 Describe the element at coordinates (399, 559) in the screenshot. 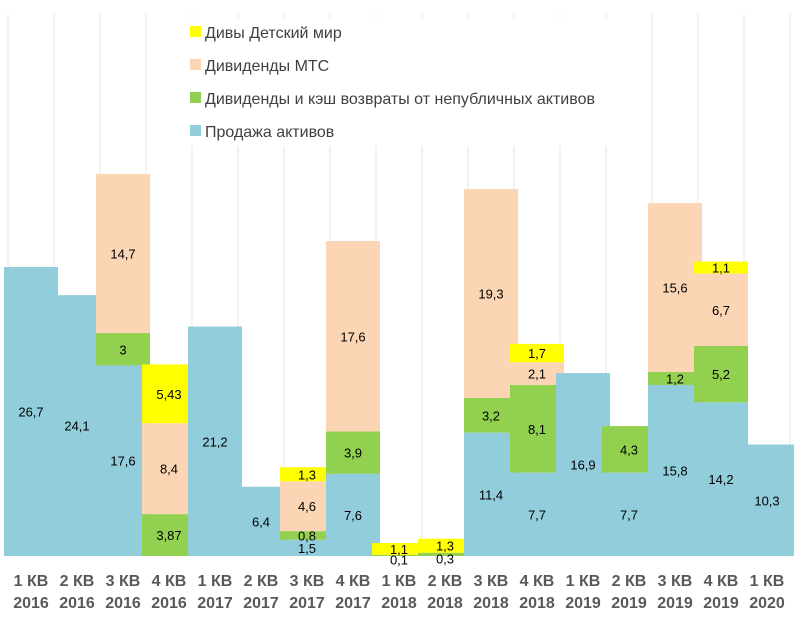

I see `data-label: 0,1` at that location.